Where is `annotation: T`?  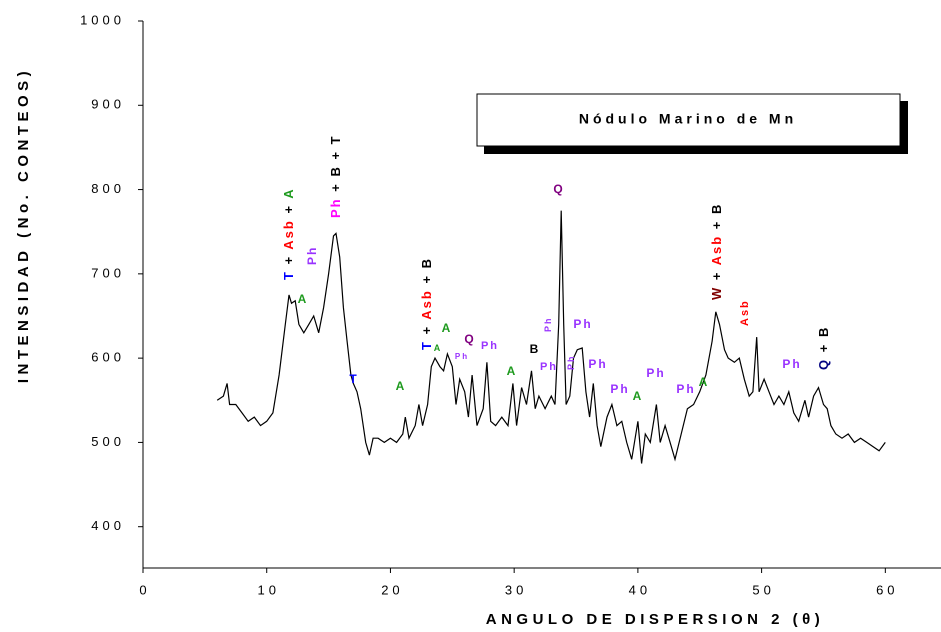
annotation: T is located at coordinates (353, 379).